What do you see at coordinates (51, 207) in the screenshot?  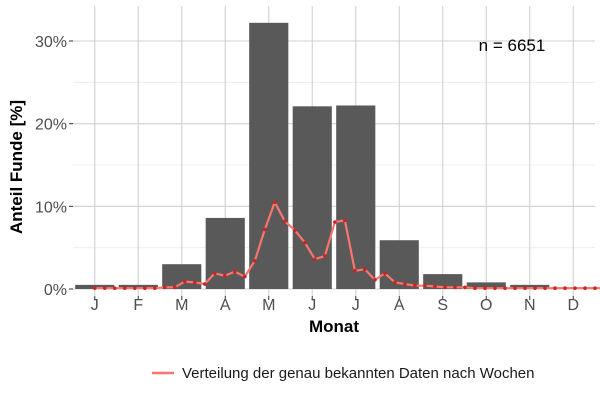 I see `y-tick-label: 10%` at bounding box center [51, 207].